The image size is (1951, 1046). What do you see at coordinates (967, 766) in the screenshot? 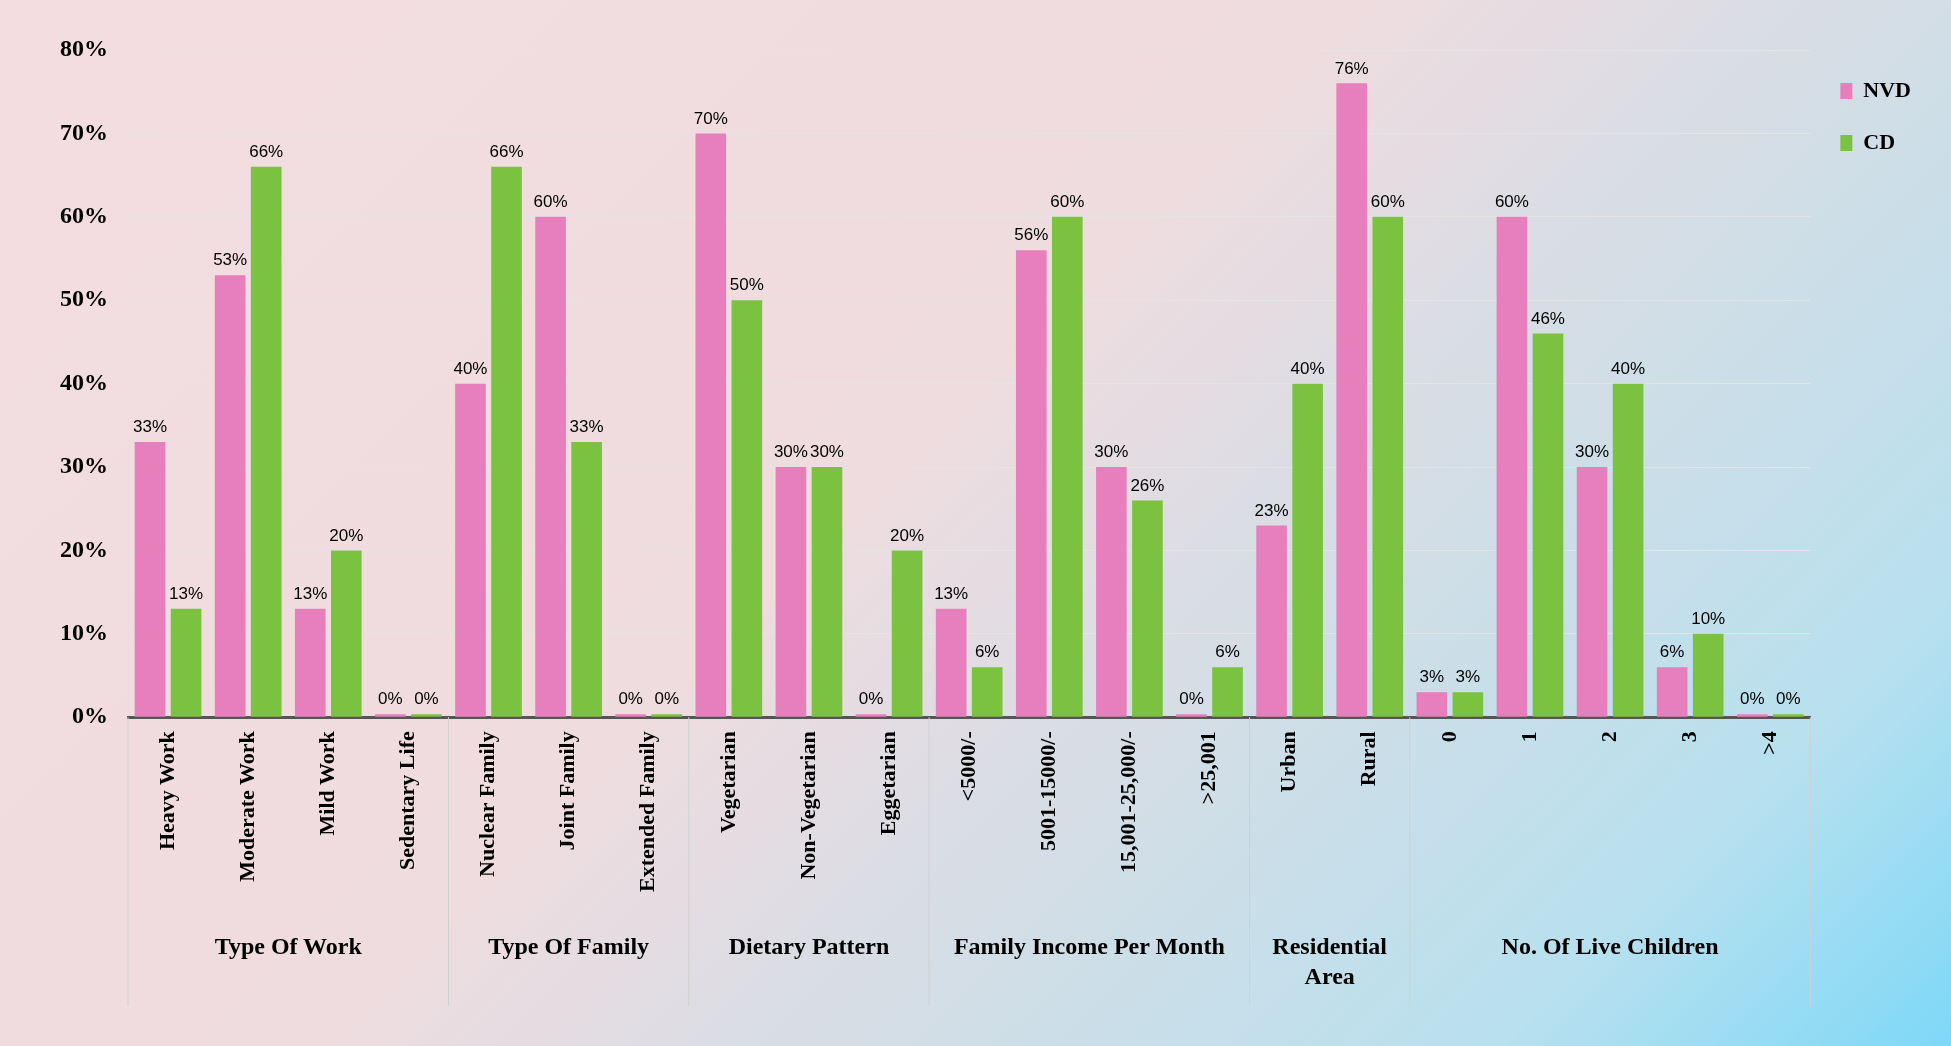
I see `x-tick-label: <5000/-` at bounding box center [967, 766].